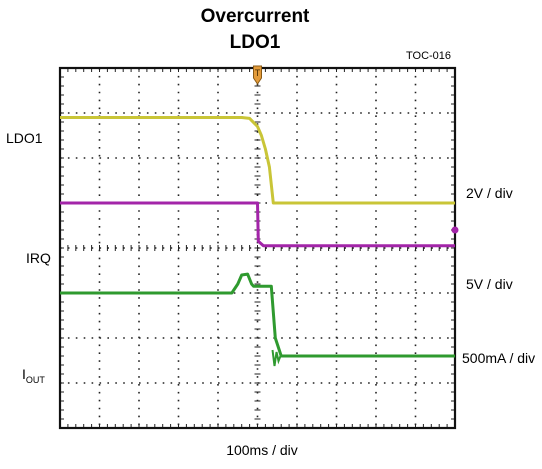 This screenshot has height=469, width=542. I want to click on trigger-marker-shape, so click(257, 75).